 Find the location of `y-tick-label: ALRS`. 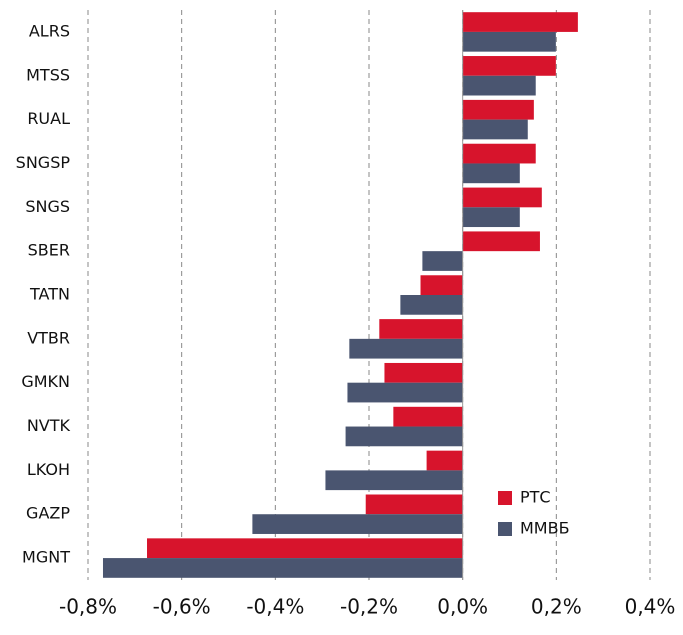

y-tick-label: ALRS is located at coordinates (49, 30).